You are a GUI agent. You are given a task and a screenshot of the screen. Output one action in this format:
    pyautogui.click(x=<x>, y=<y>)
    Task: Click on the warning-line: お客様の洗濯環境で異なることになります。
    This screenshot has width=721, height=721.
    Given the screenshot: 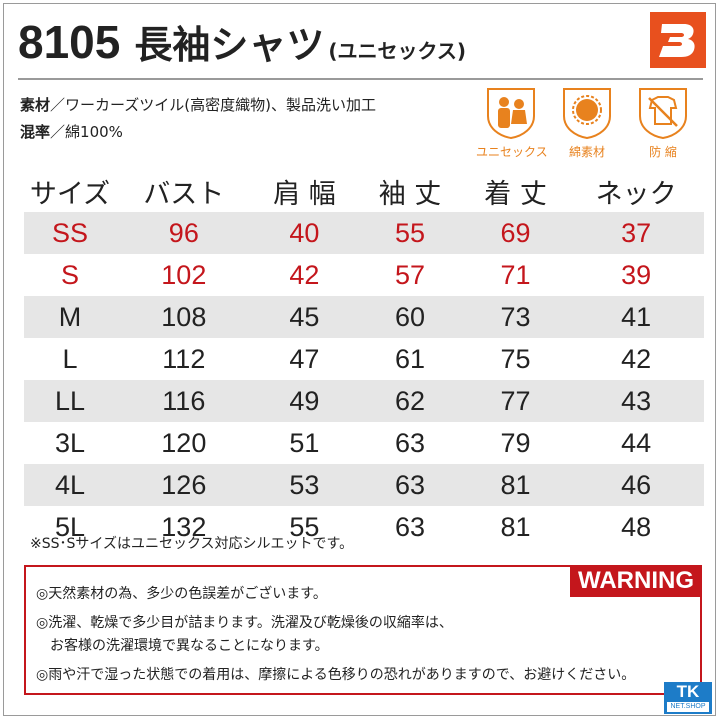 What is the action you would take?
    pyautogui.click(x=182, y=646)
    